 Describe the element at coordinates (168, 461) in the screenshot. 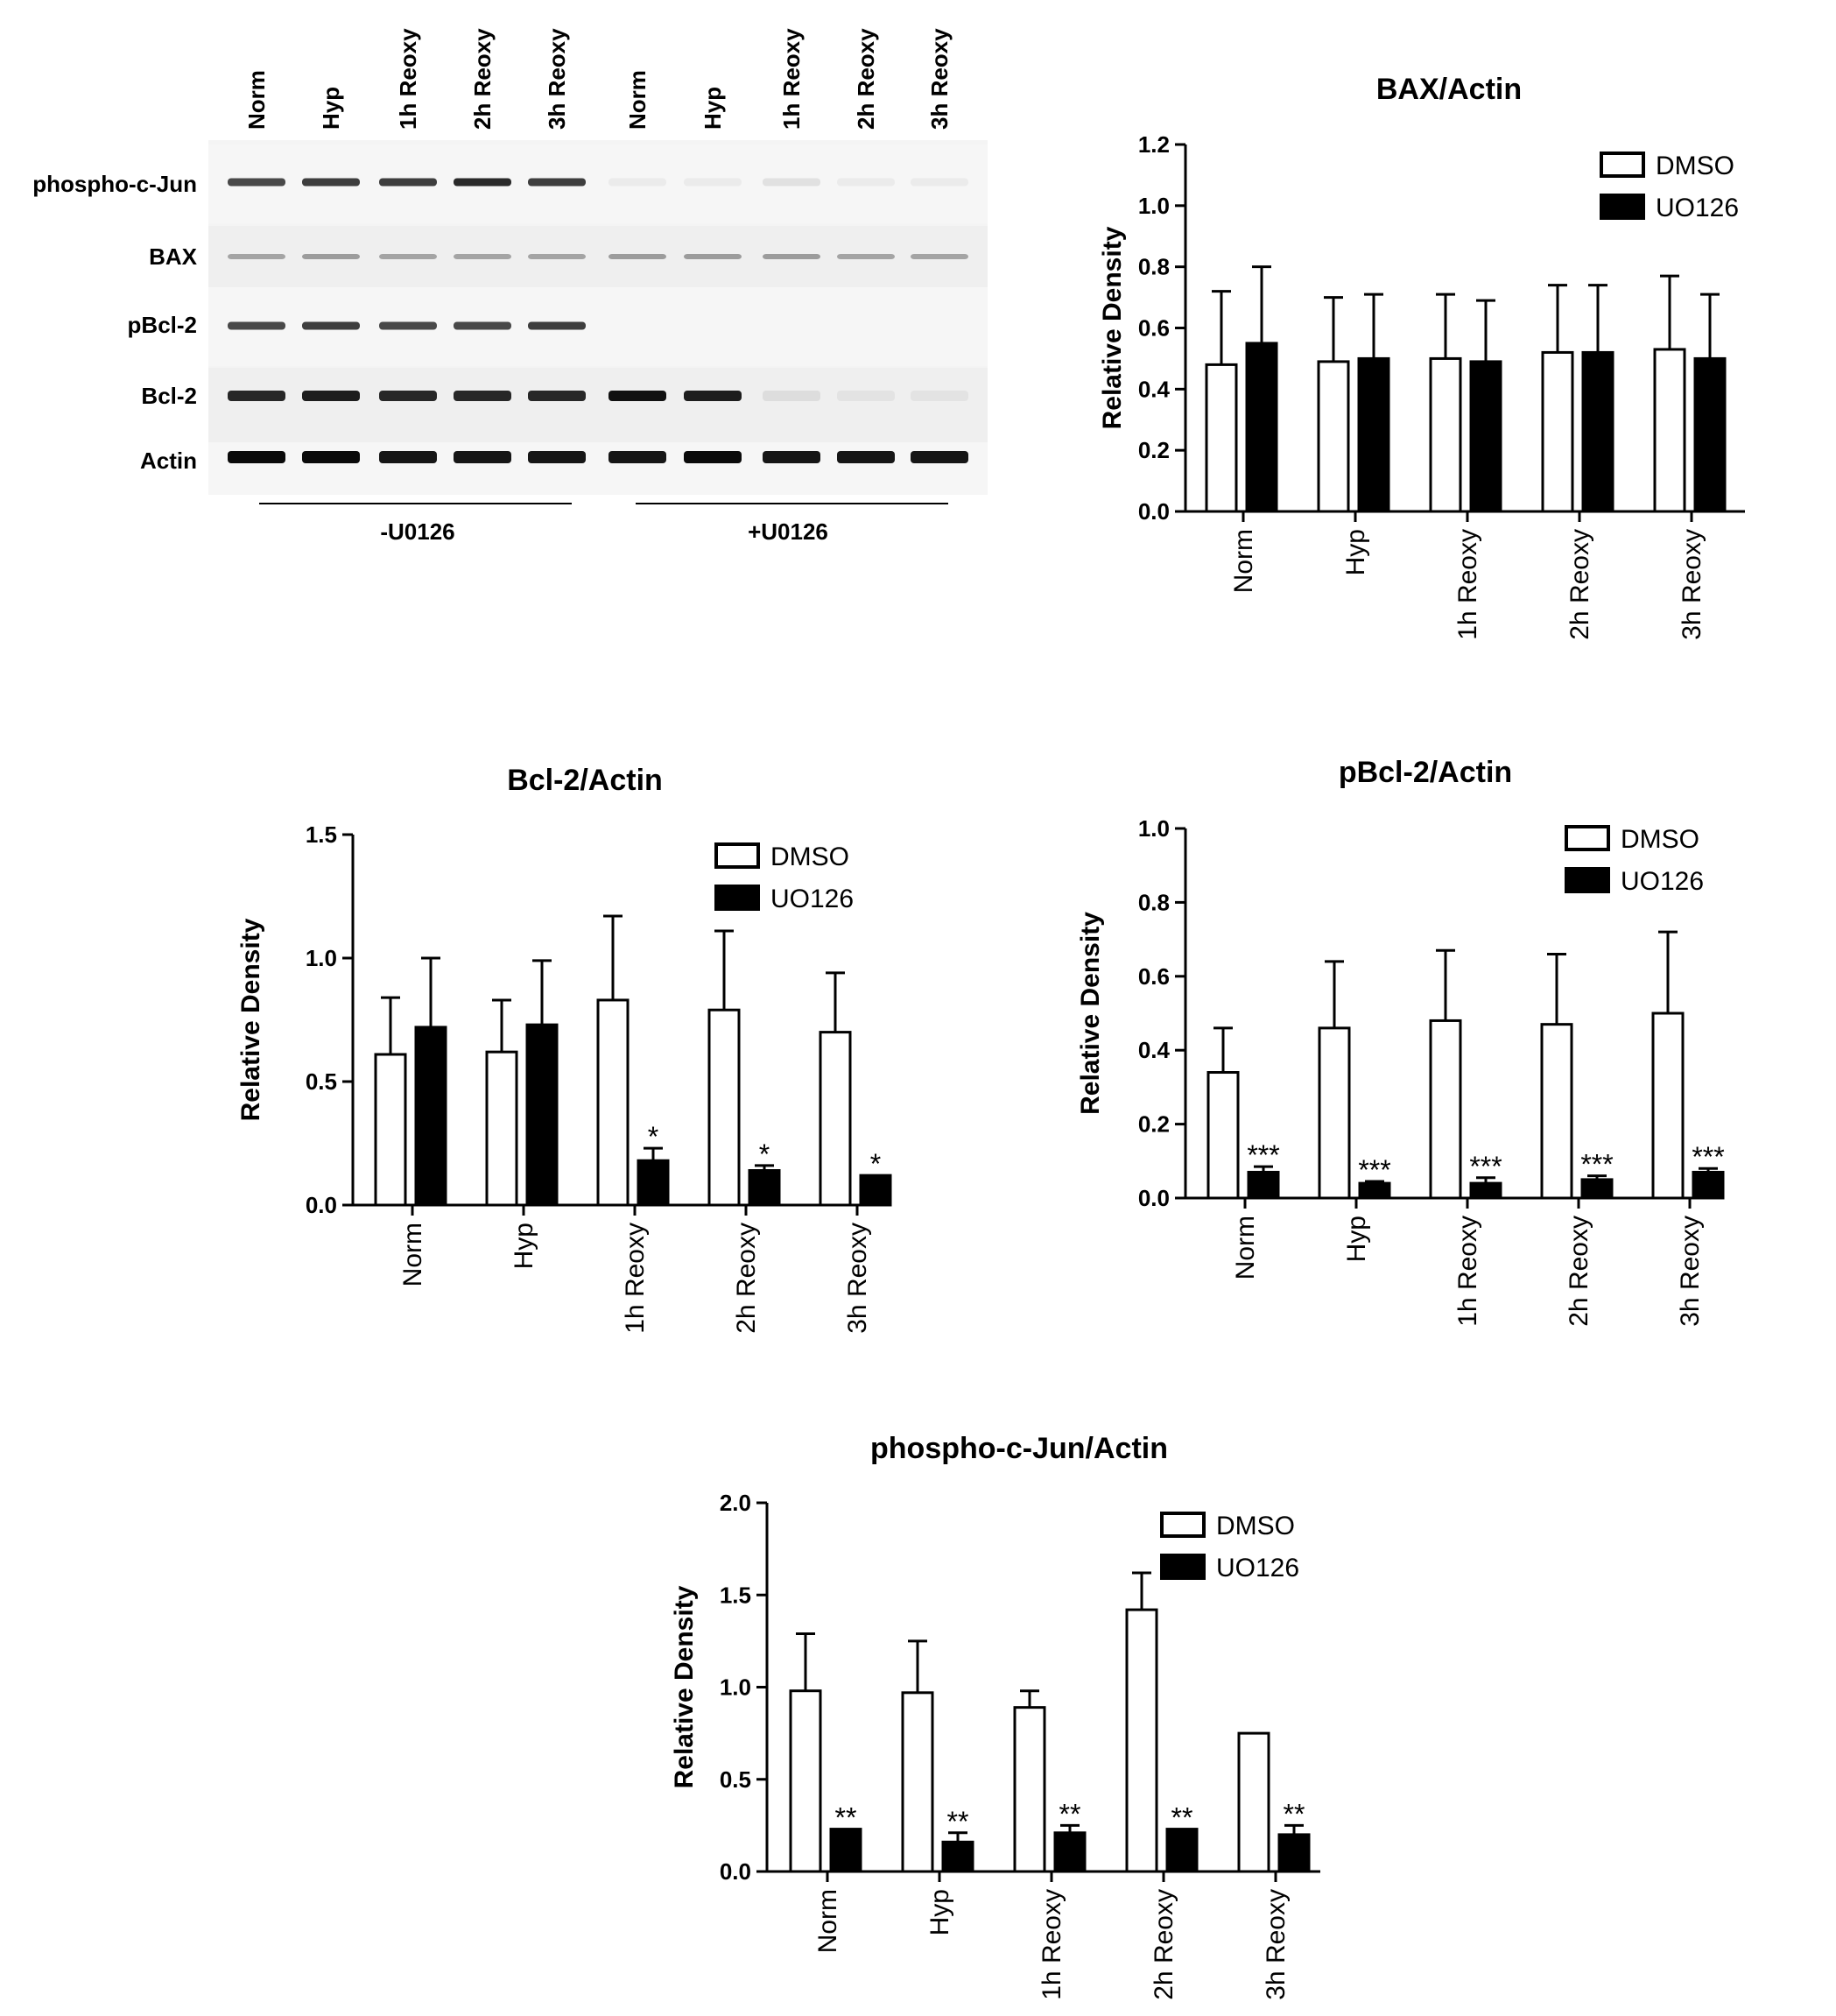

I see `blot-row-label: Actin` at that location.